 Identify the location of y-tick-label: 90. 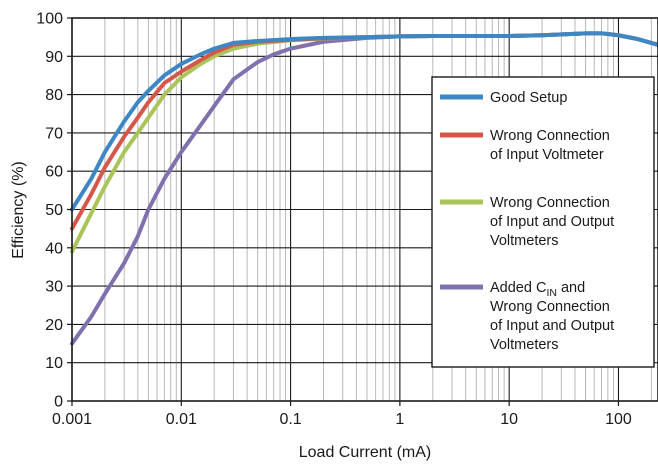
(54, 57).